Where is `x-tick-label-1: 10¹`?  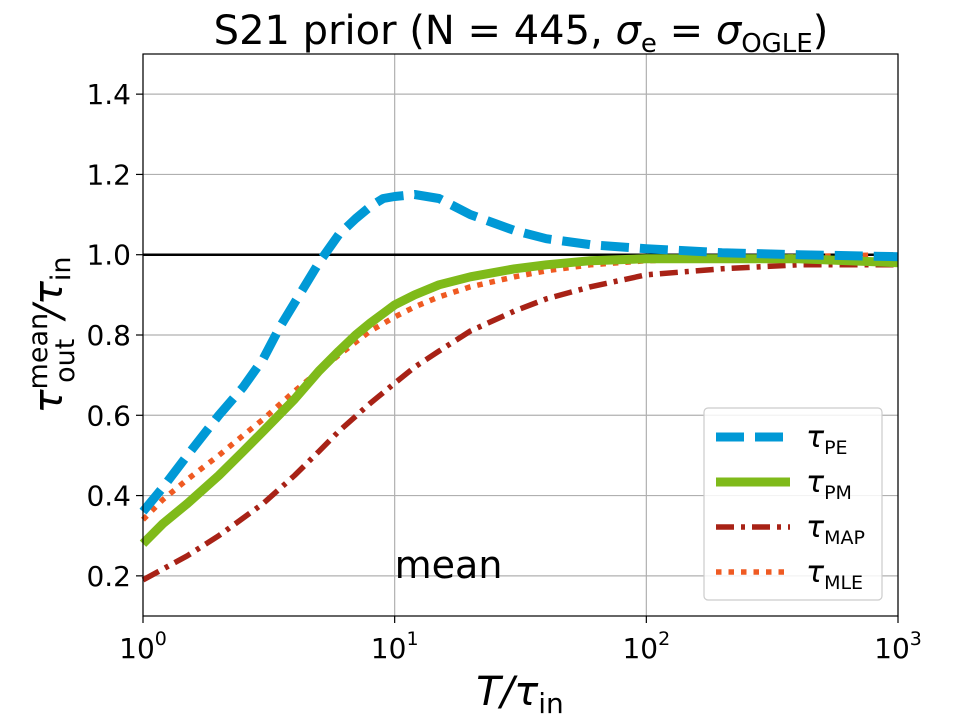 x-tick-label-1: 10¹ is located at coordinates (395, 646).